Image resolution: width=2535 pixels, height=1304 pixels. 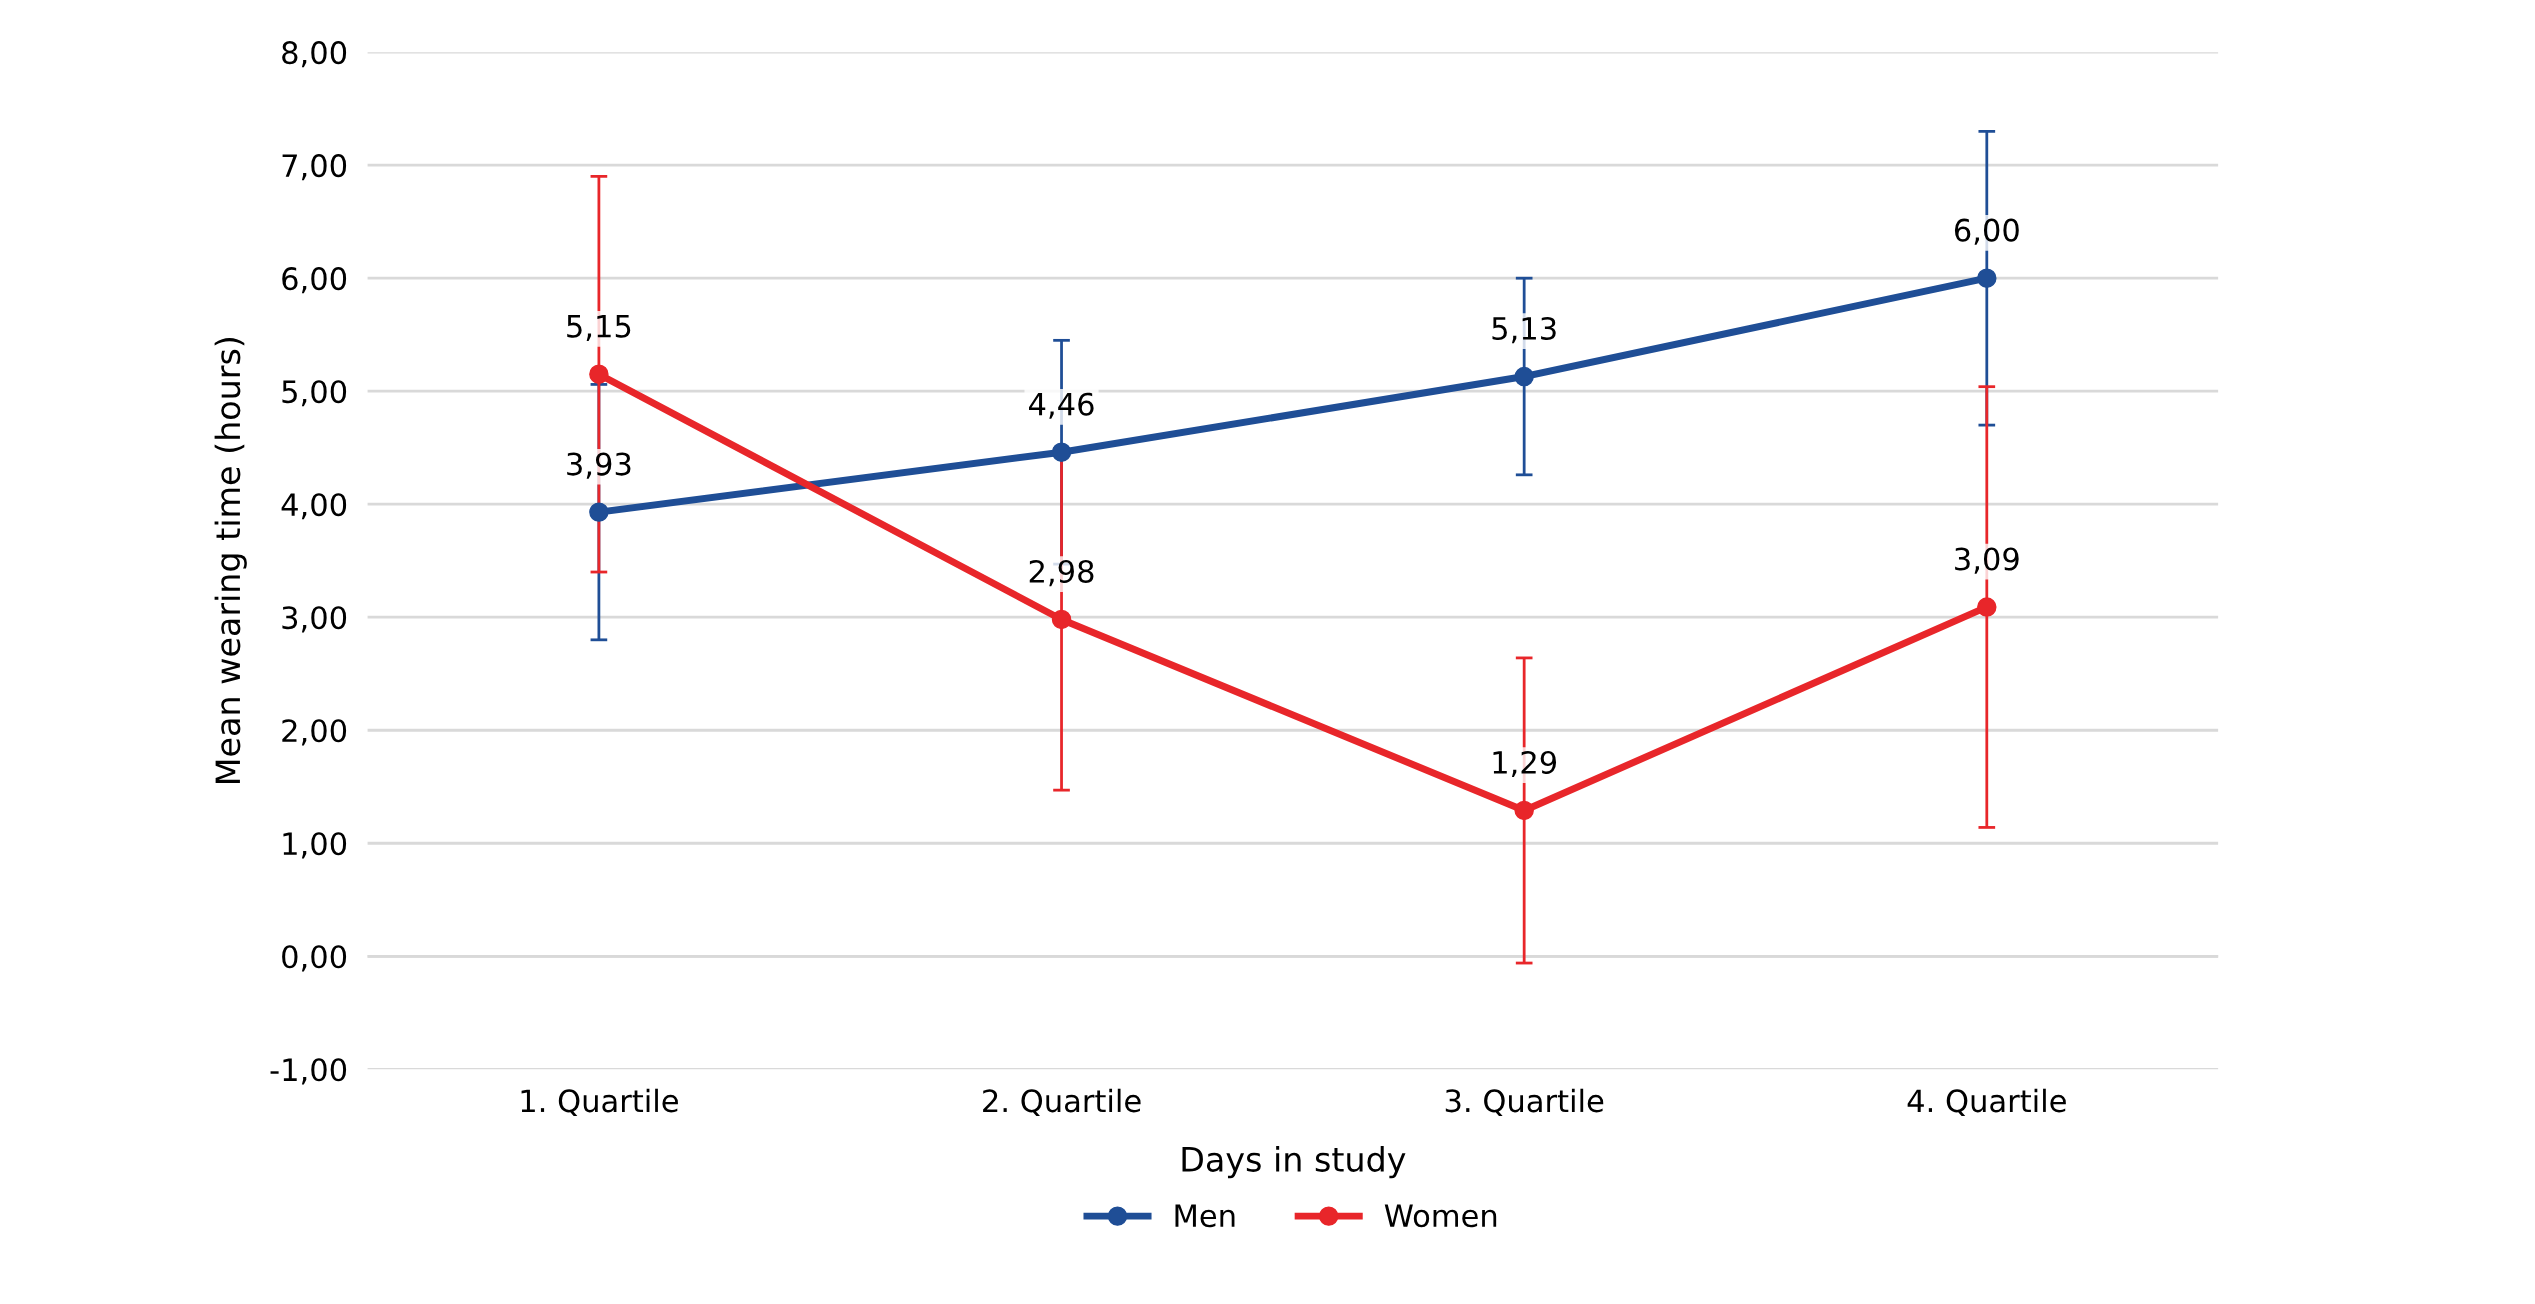 I want to click on data-label: 3,09, so click(x=1987, y=560).